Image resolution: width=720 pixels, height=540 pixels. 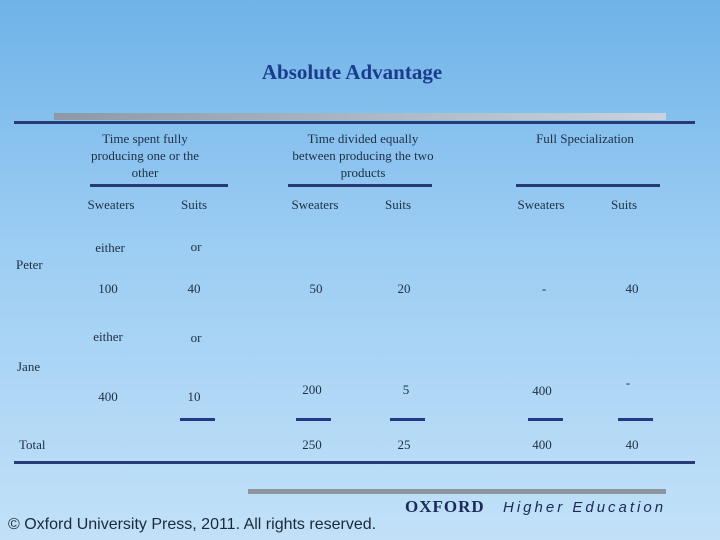 What do you see at coordinates (108, 288) in the screenshot?
I see `peter-sweaters-full: 100` at bounding box center [108, 288].